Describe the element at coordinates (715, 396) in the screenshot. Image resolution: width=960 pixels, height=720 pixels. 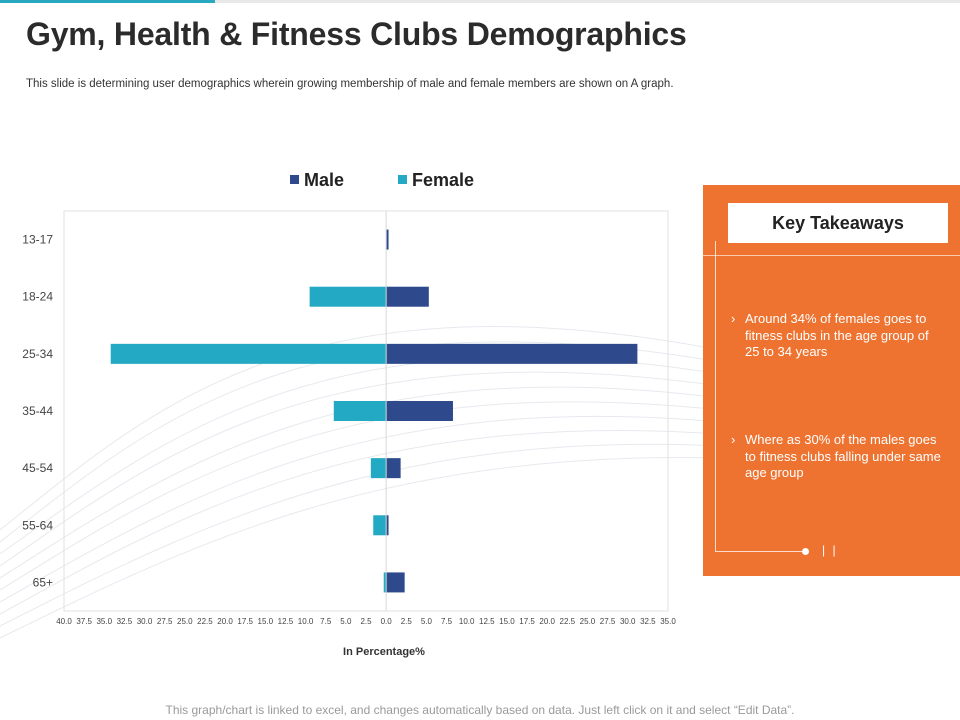
I see `panel-connector-vertical` at that location.